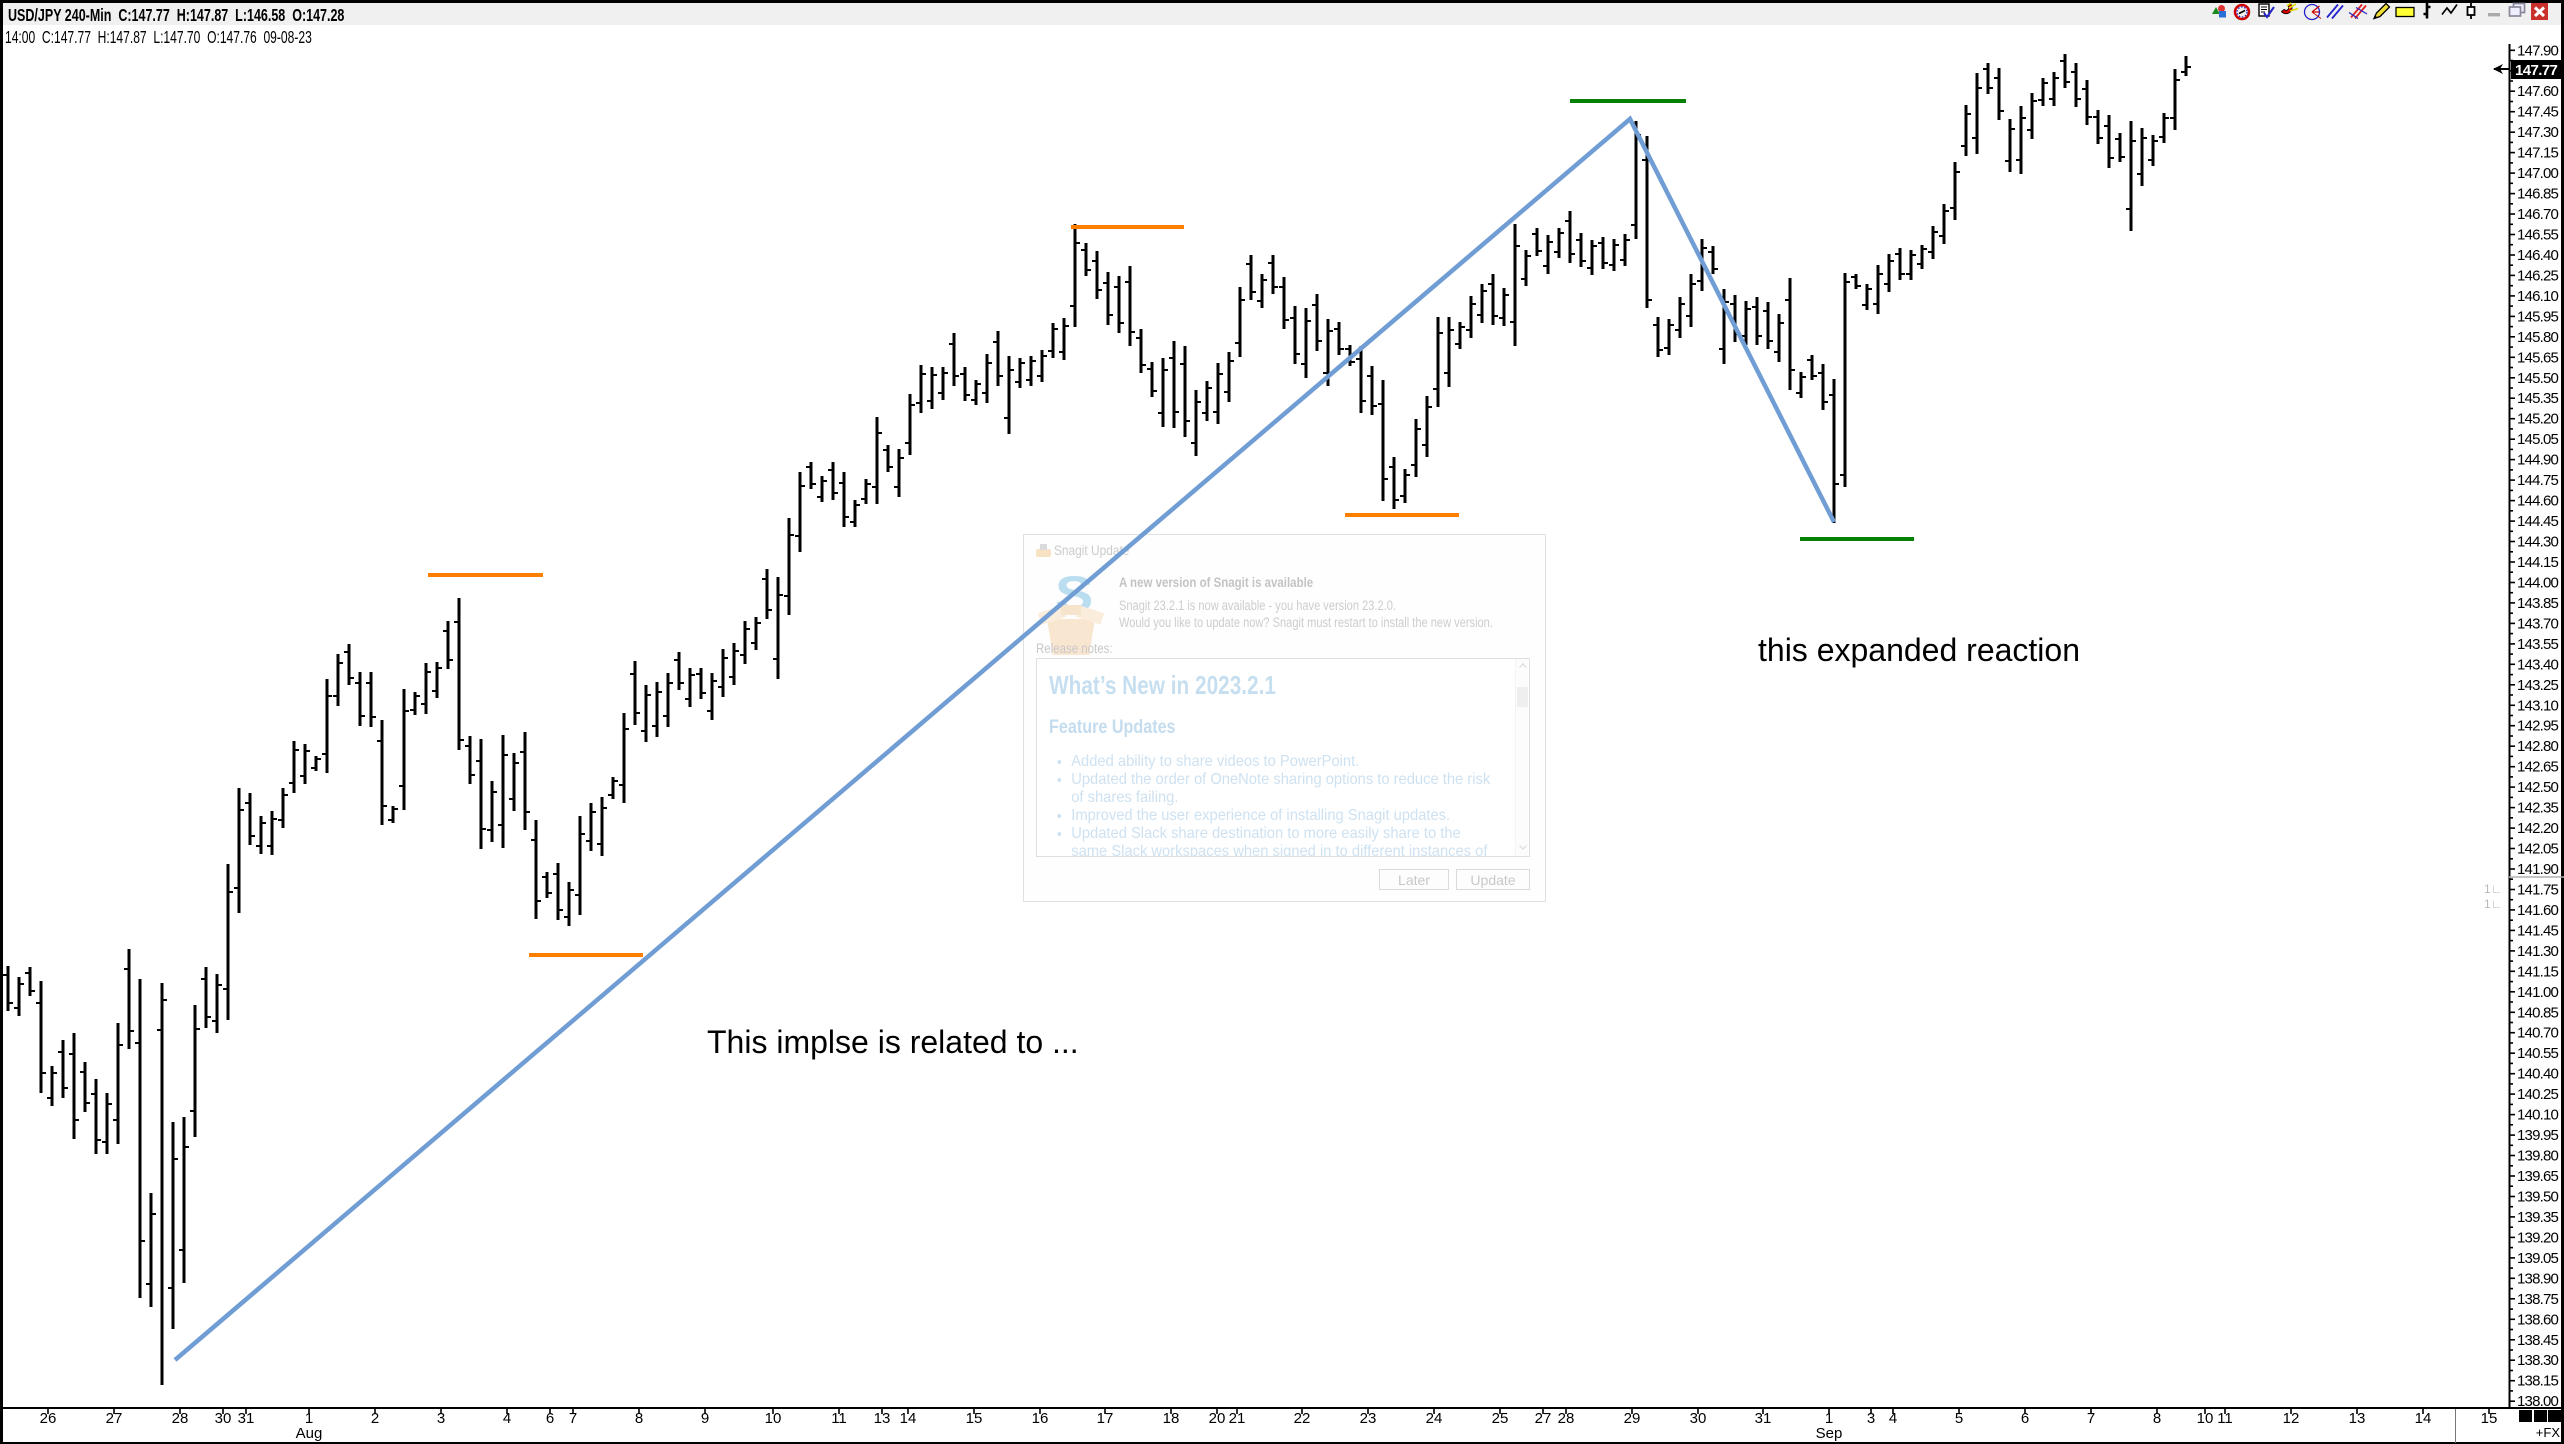  What do you see at coordinates (2538, 726) in the screenshot?
I see `svg-text: 142.95` at bounding box center [2538, 726].